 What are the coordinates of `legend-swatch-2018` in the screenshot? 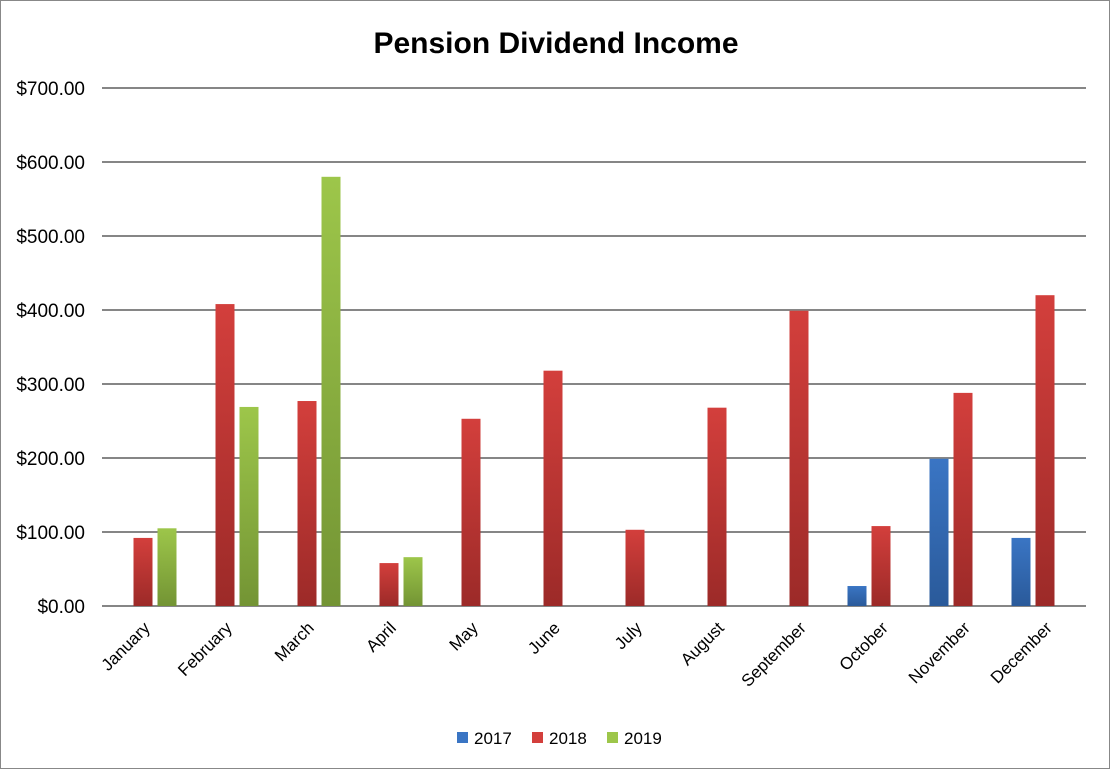 It's located at (537, 737).